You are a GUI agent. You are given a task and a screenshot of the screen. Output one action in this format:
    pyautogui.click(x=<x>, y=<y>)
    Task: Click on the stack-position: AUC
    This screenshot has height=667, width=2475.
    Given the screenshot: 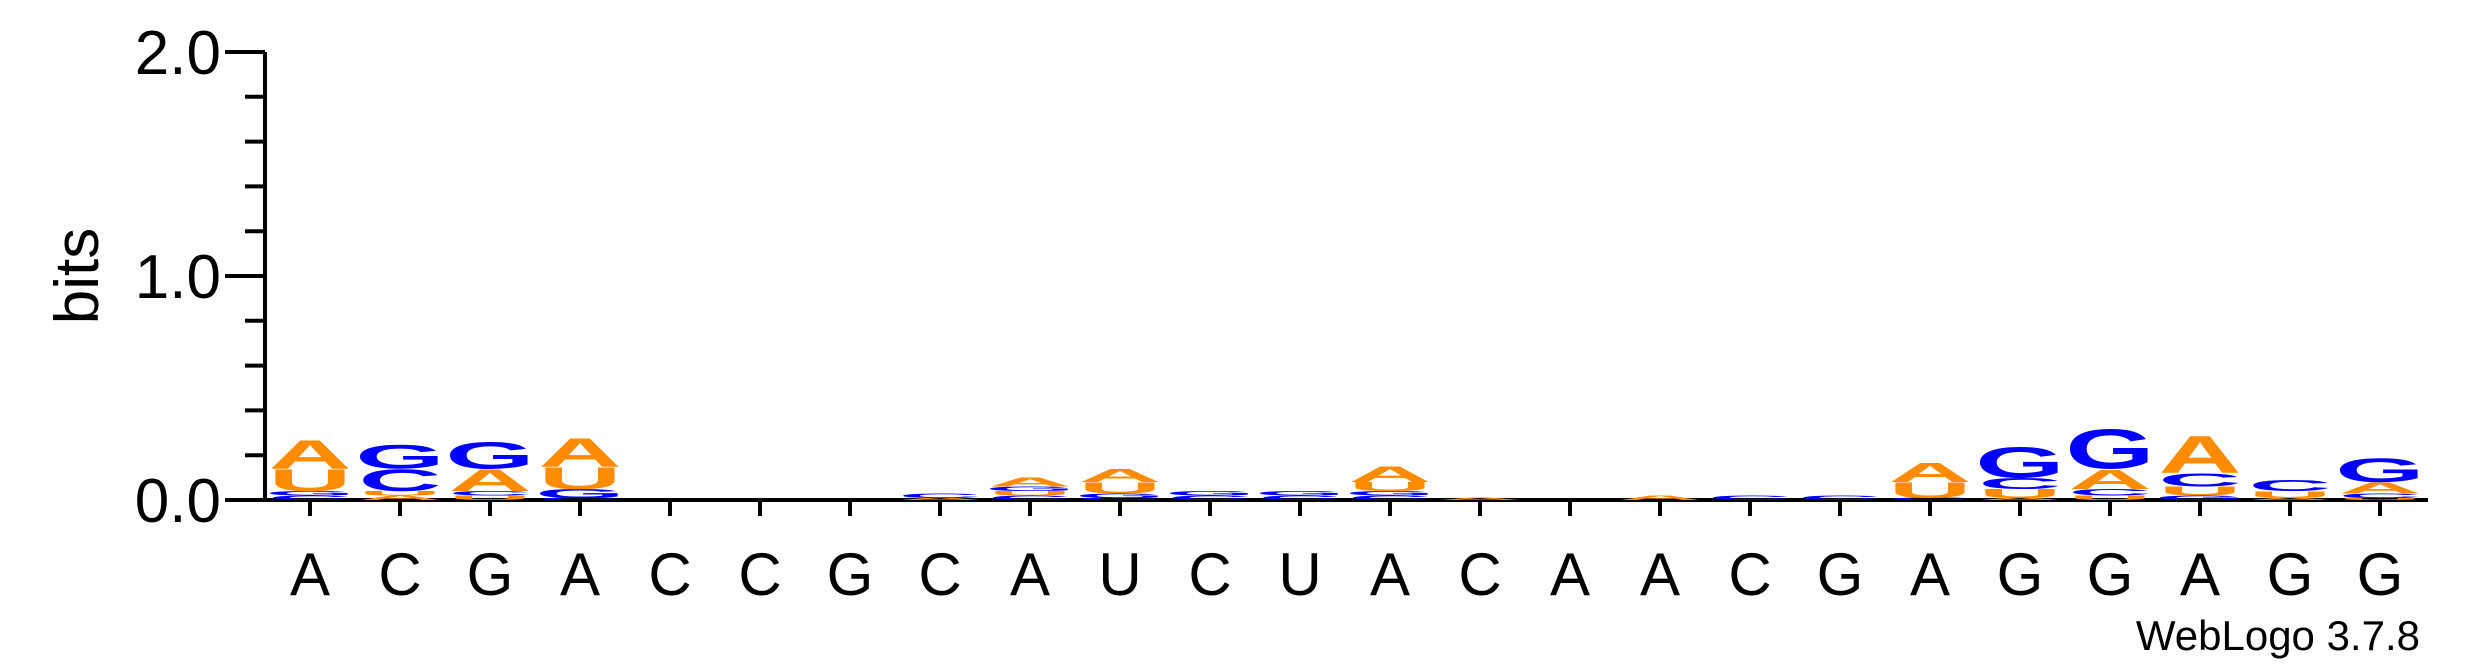 What is the action you would take?
    pyautogui.click(x=2289, y=489)
    